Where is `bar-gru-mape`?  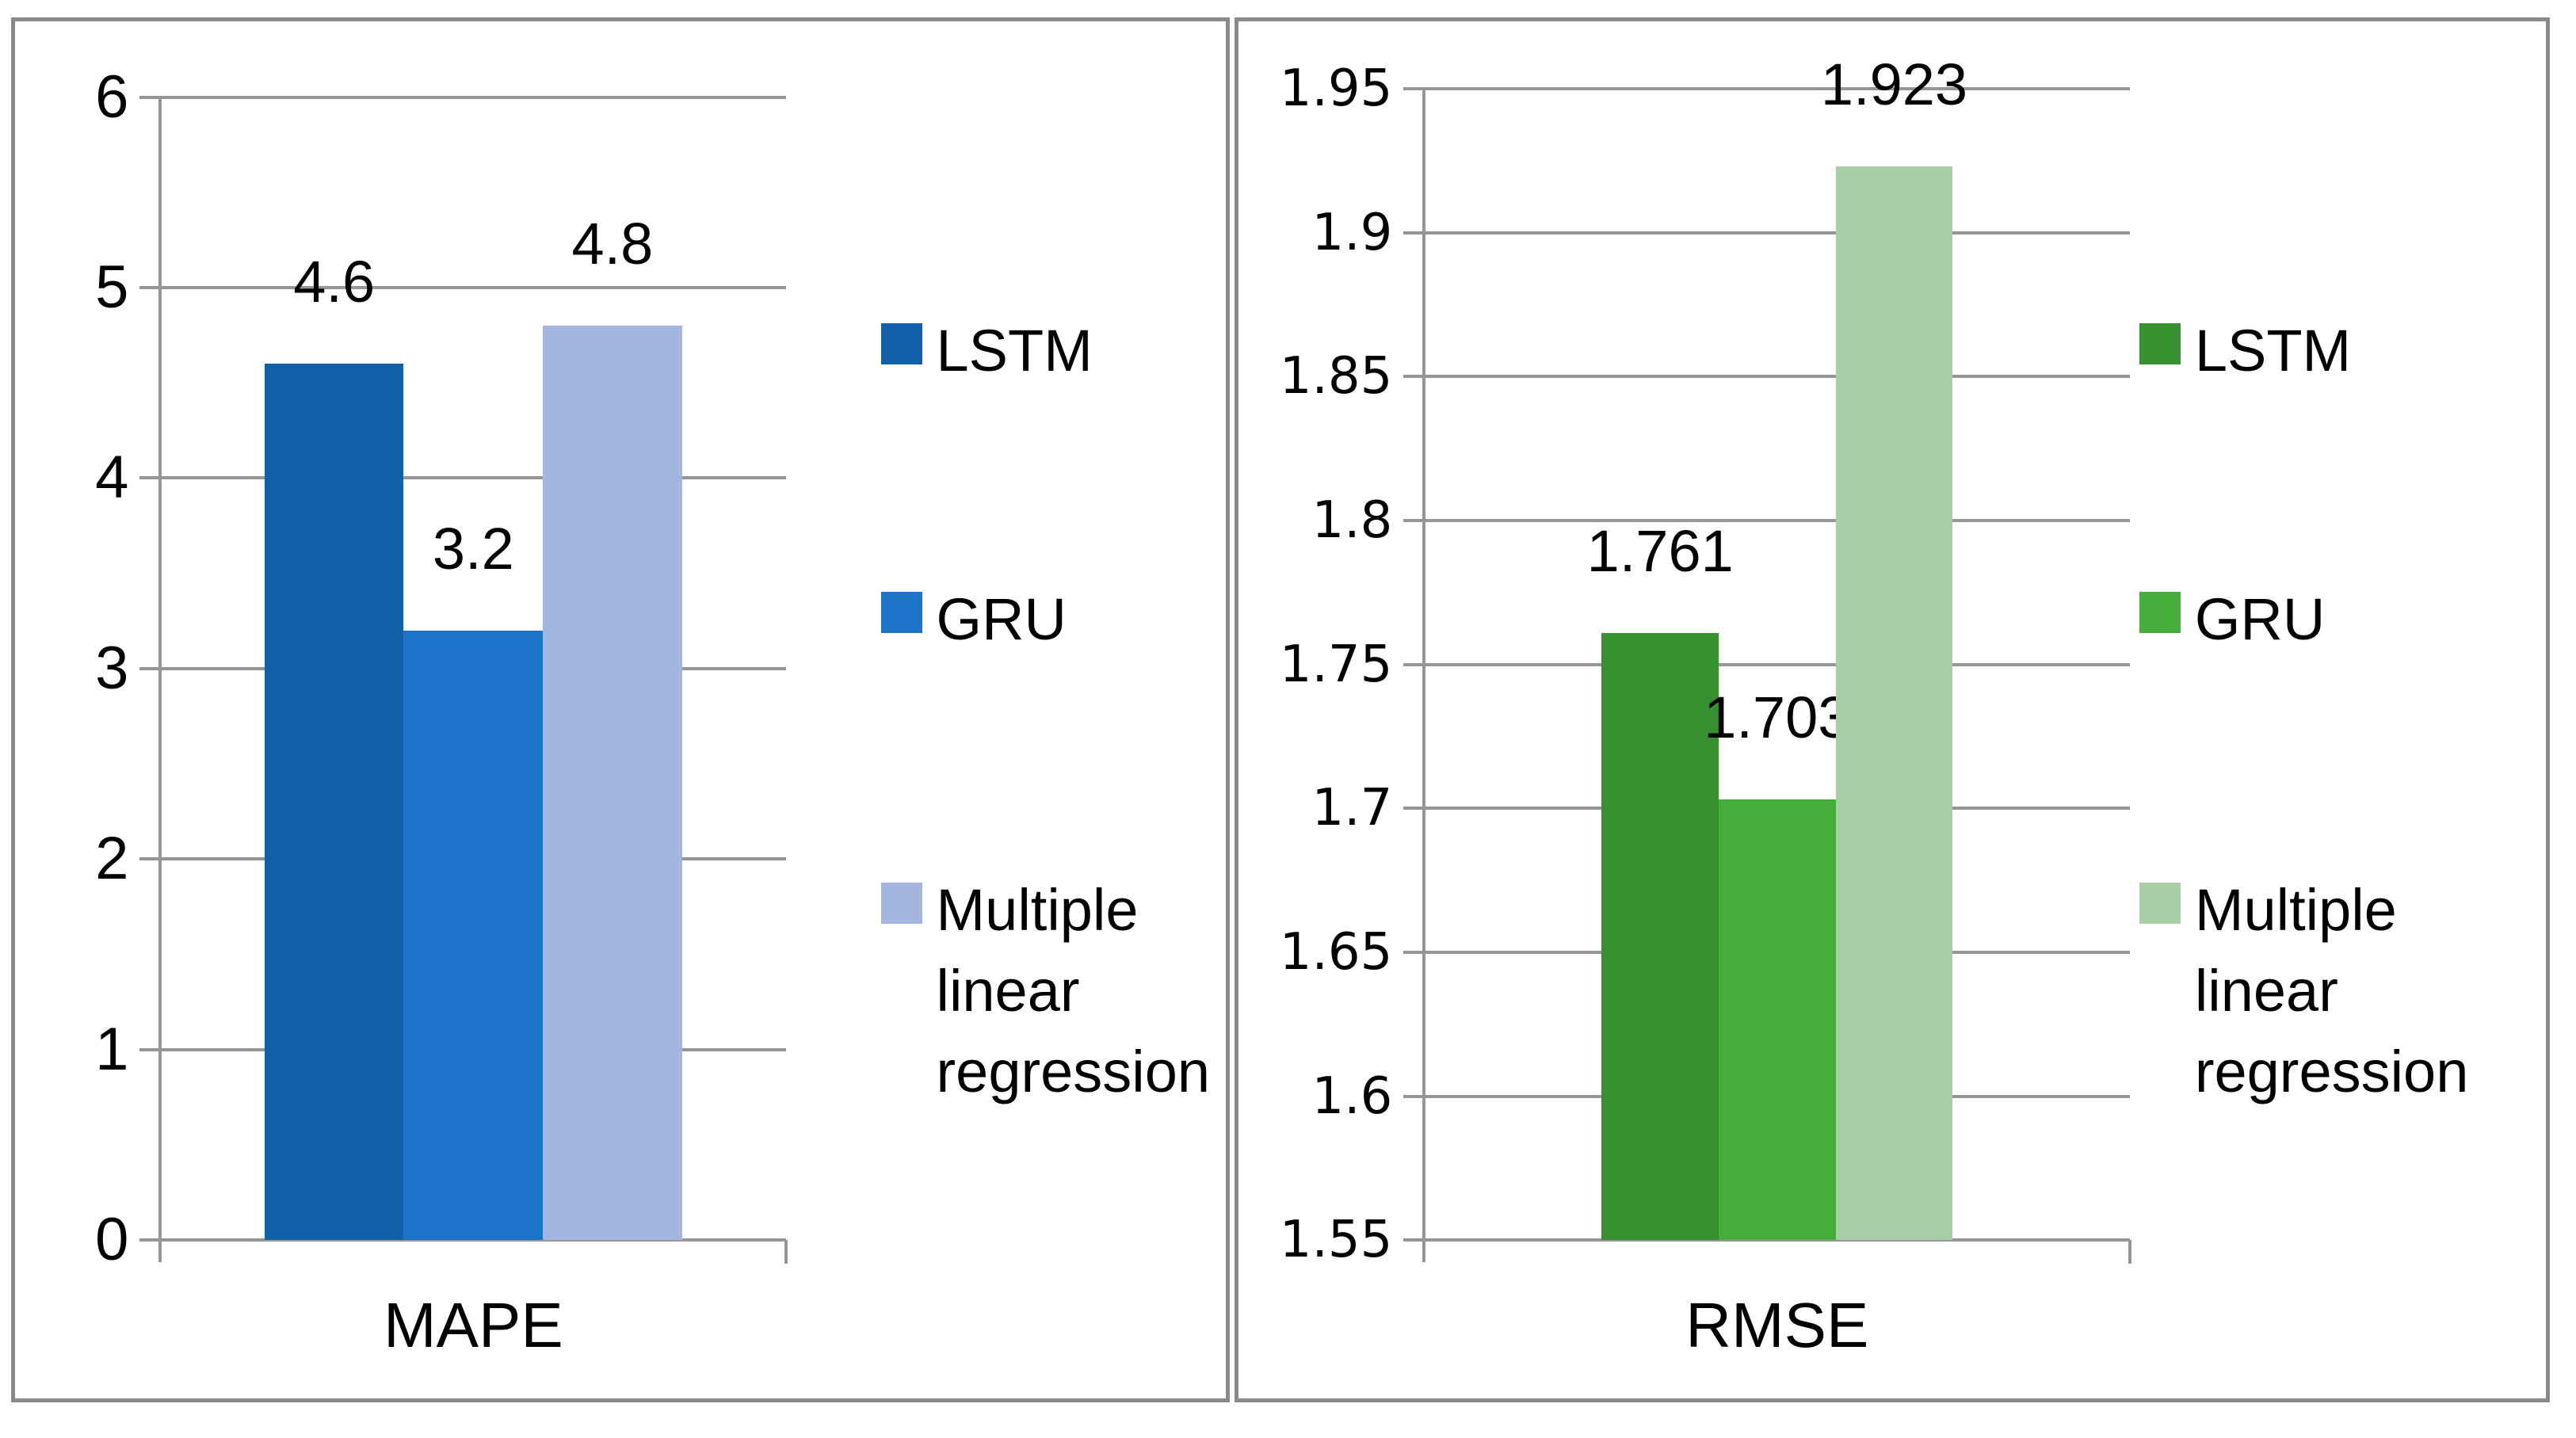 bar-gru-mape is located at coordinates (474, 936).